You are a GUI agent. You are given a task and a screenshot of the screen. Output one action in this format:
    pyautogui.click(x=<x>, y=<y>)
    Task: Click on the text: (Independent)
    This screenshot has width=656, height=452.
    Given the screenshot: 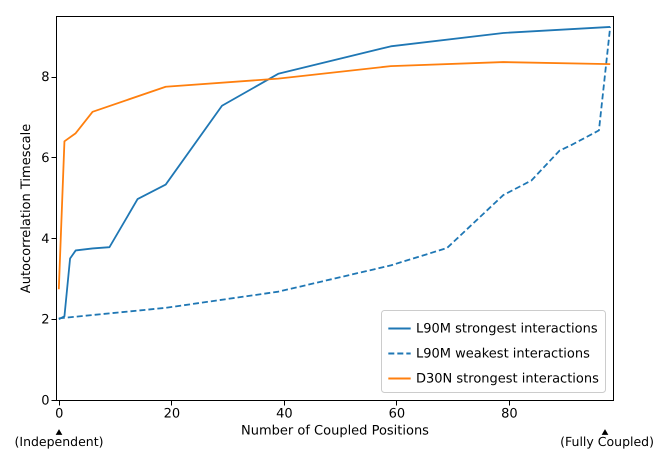 What is the action you would take?
    pyautogui.click(x=59, y=441)
    